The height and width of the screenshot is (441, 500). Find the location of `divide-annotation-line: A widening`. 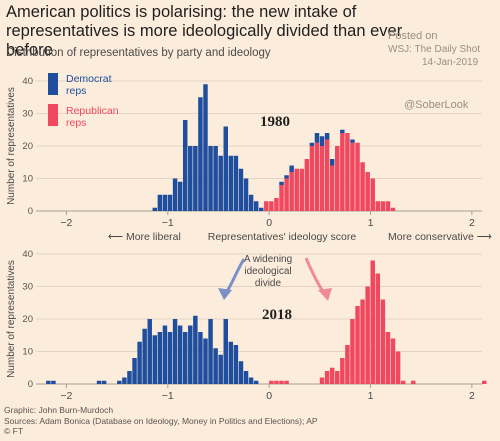

divide-annotation-line: A widening is located at coordinates (268, 259).